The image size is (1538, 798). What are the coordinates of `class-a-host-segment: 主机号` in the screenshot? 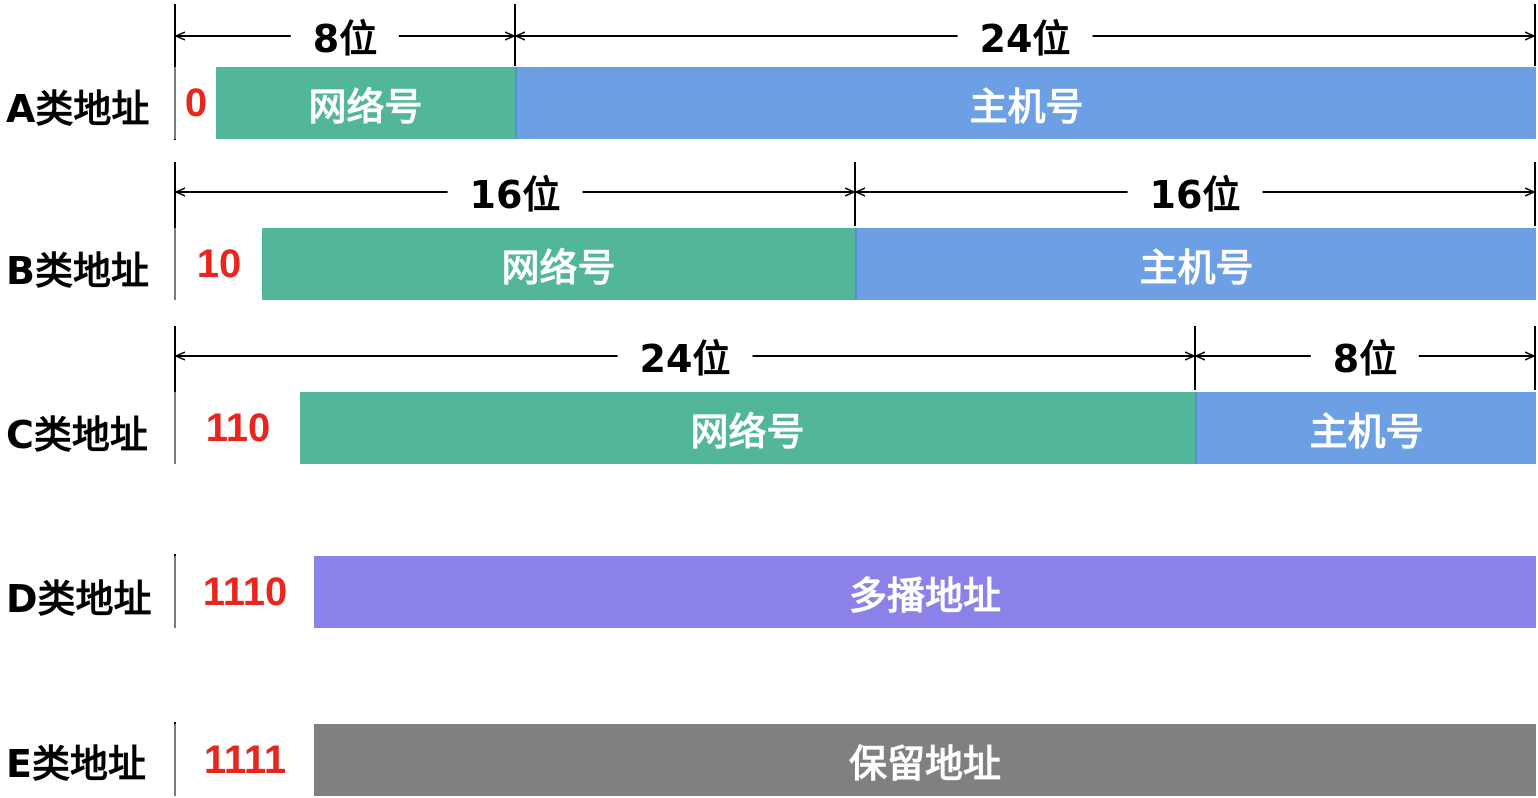 It's located at (1025, 103).